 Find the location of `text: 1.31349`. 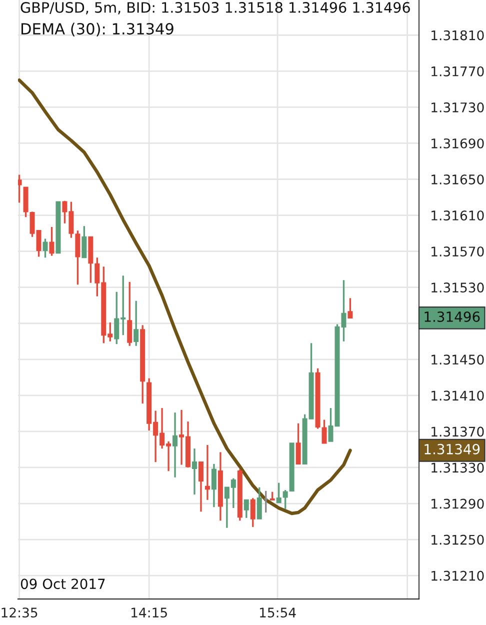

text: 1.31349 is located at coordinates (452, 449).